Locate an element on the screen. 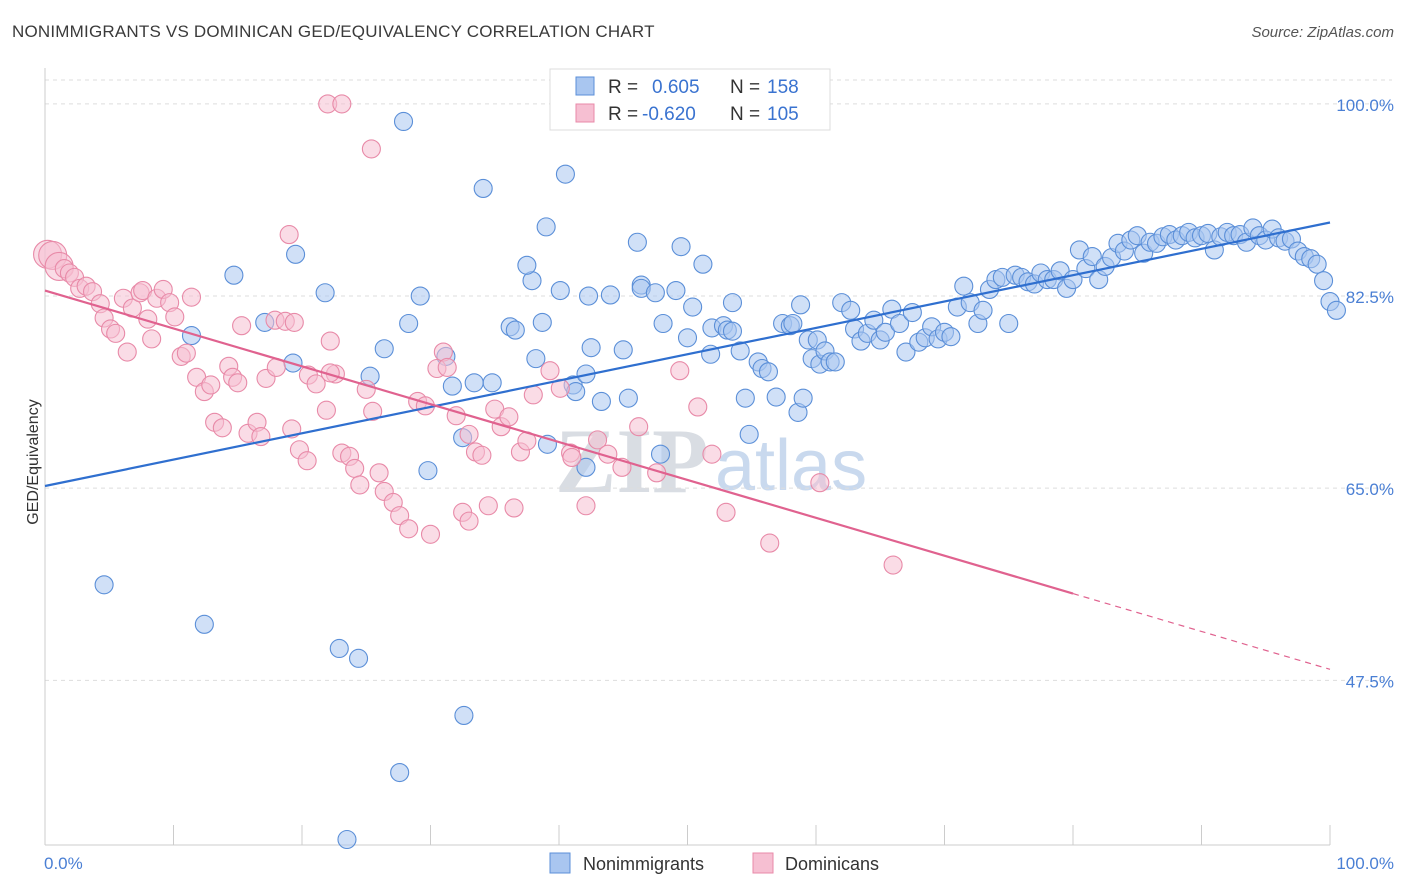 The height and width of the screenshot is (892, 1406). legend-box: R = 0.605 N = 158 R = -0.620 N = 105 is located at coordinates (690, 99).